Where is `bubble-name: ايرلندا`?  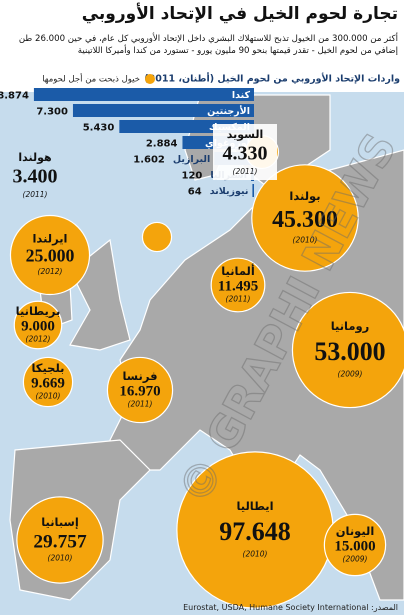 bubble-name: ايرلندا is located at coordinates (49, 238).